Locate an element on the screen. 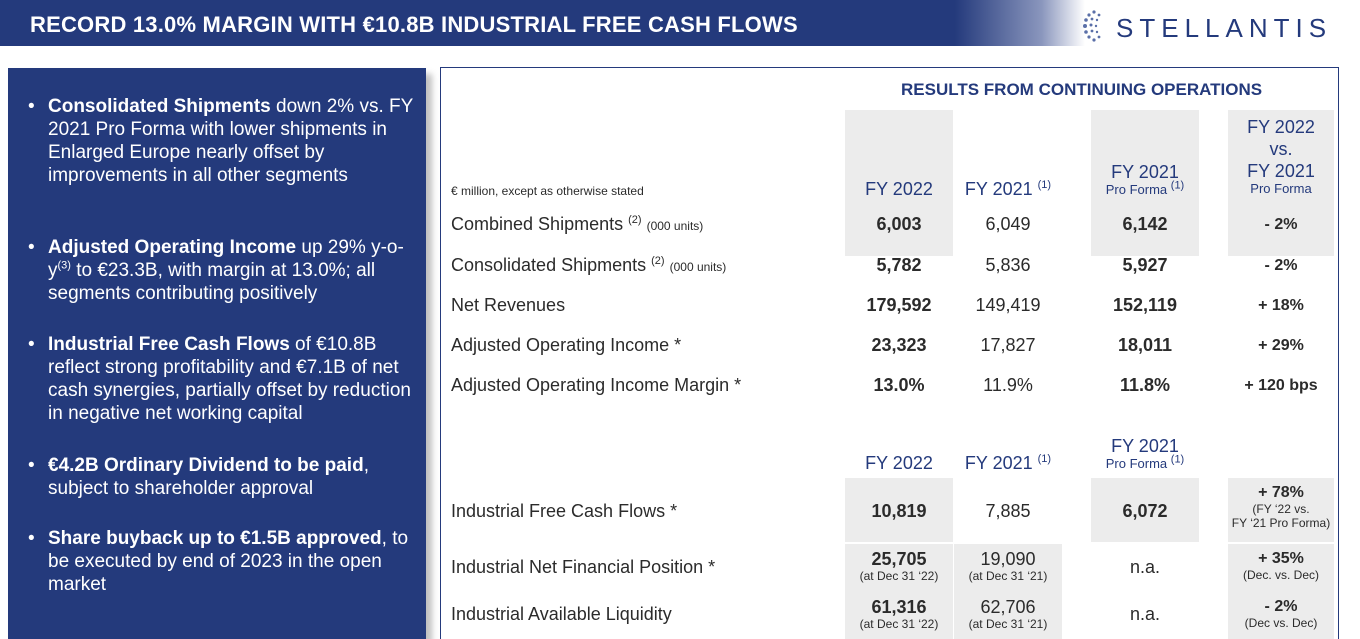 This screenshot has height=639, width=1360. fy2022-col-shade-ifcf is located at coordinates (899, 510).